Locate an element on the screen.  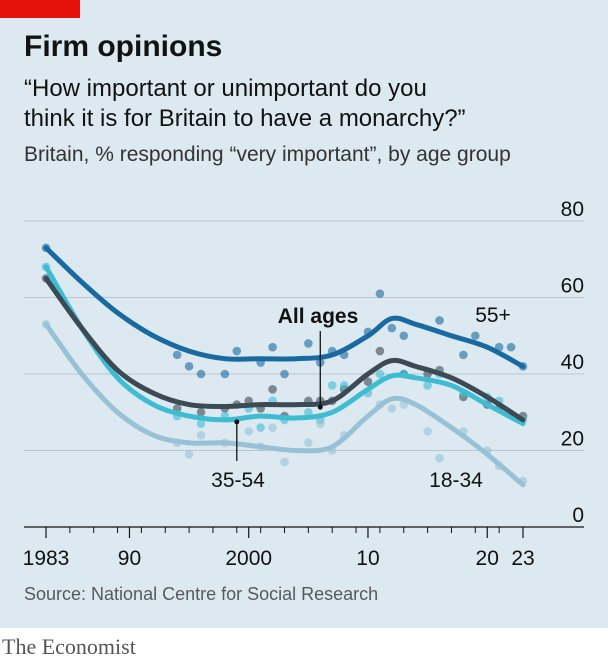
label-all-ages: All ages is located at coordinates (318, 316).